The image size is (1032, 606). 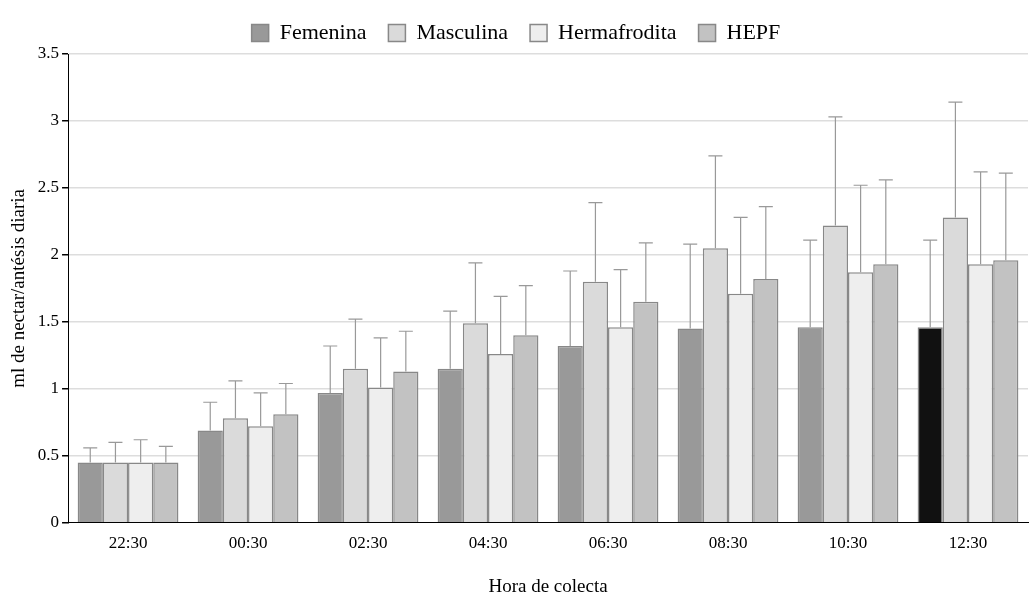 What do you see at coordinates (55, 254) in the screenshot?
I see `y-tick-label: 2` at bounding box center [55, 254].